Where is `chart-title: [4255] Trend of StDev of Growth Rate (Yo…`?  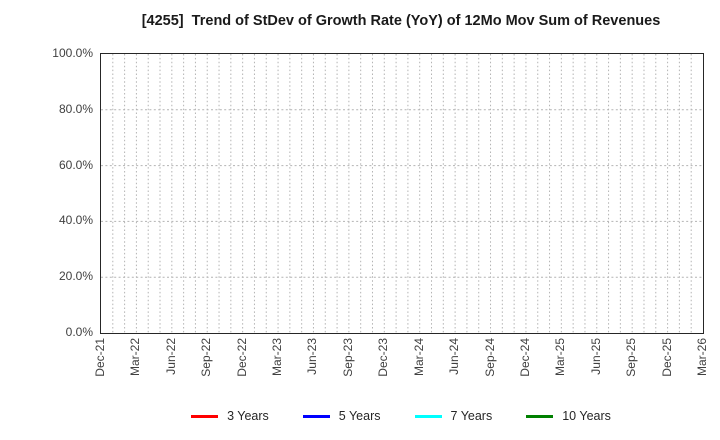 chart-title: [4255] Trend of StDev of Growth Rate (Yo… is located at coordinates (401, 21).